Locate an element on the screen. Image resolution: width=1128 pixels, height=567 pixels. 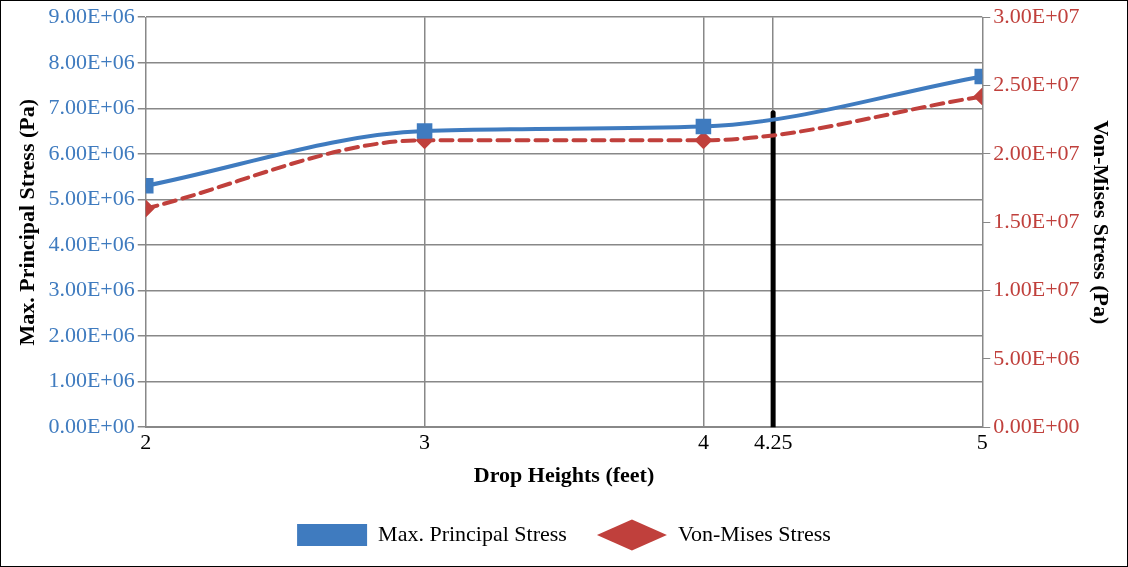
x-tick-label: 5 is located at coordinates (982, 442).